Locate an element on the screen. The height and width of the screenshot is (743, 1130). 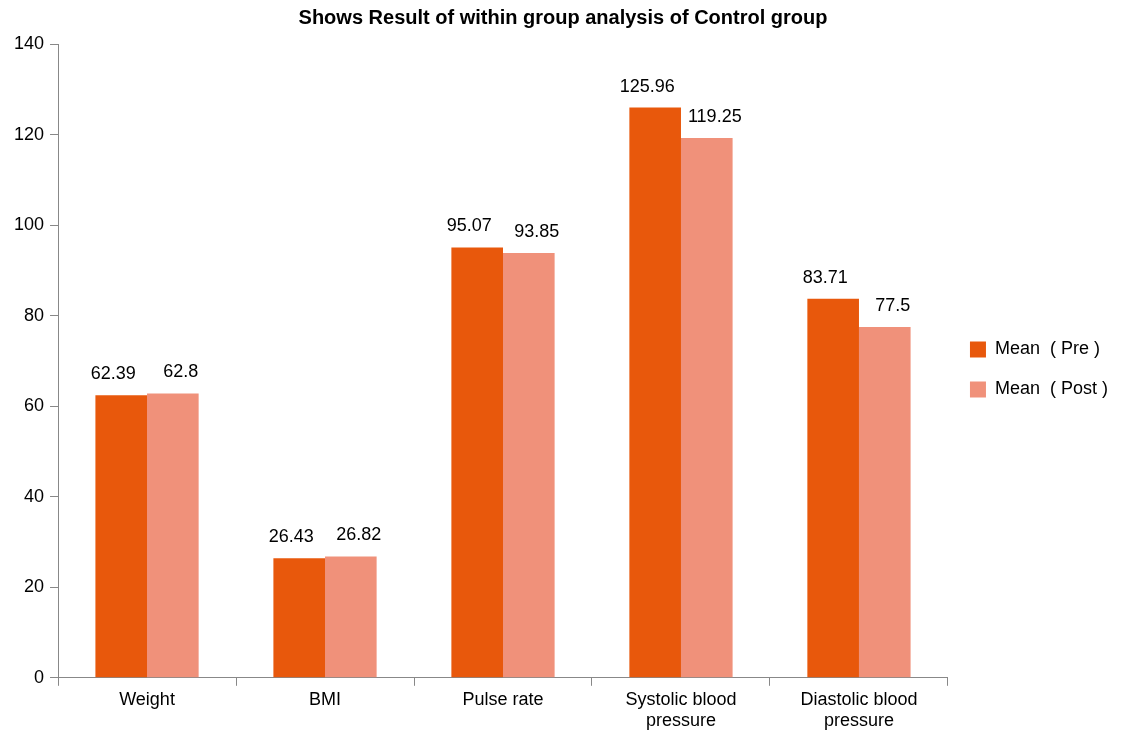
chart-title: Shows Result of within group analysis of Control group is located at coordinates (563, 16).